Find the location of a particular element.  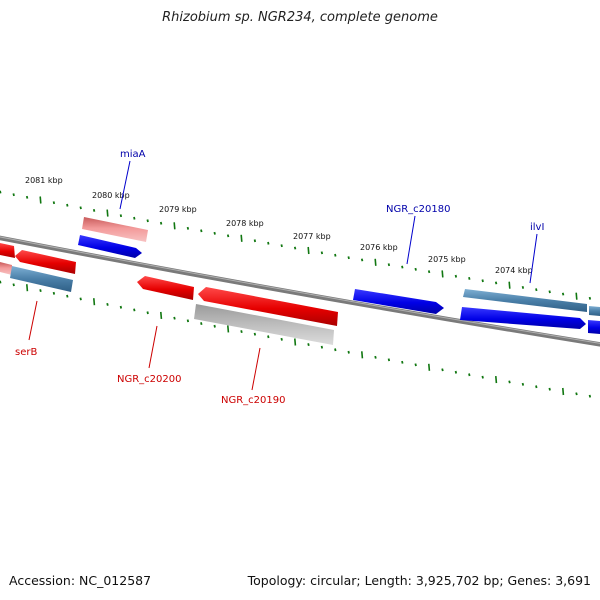

kbp-label: 2079 kbp is located at coordinates (178, 209).